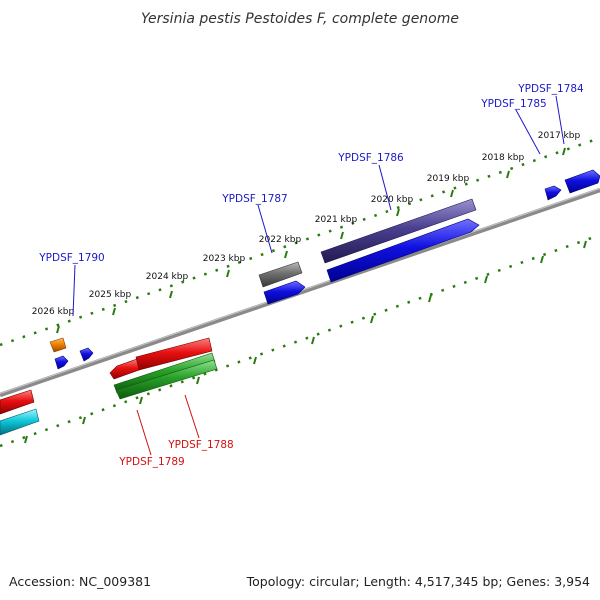 Image resolution: width=600 pixels, height=600 pixels. What do you see at coordinates (550, 89) in the screenshot?
I see `gene-label-ypdsf-1784: YPDSF_1784` at bounding box center [550, 89].